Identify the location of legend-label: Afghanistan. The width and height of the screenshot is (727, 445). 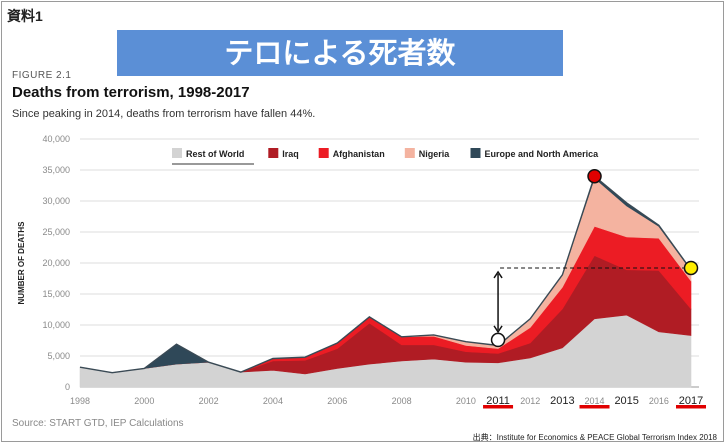
(359, 154).